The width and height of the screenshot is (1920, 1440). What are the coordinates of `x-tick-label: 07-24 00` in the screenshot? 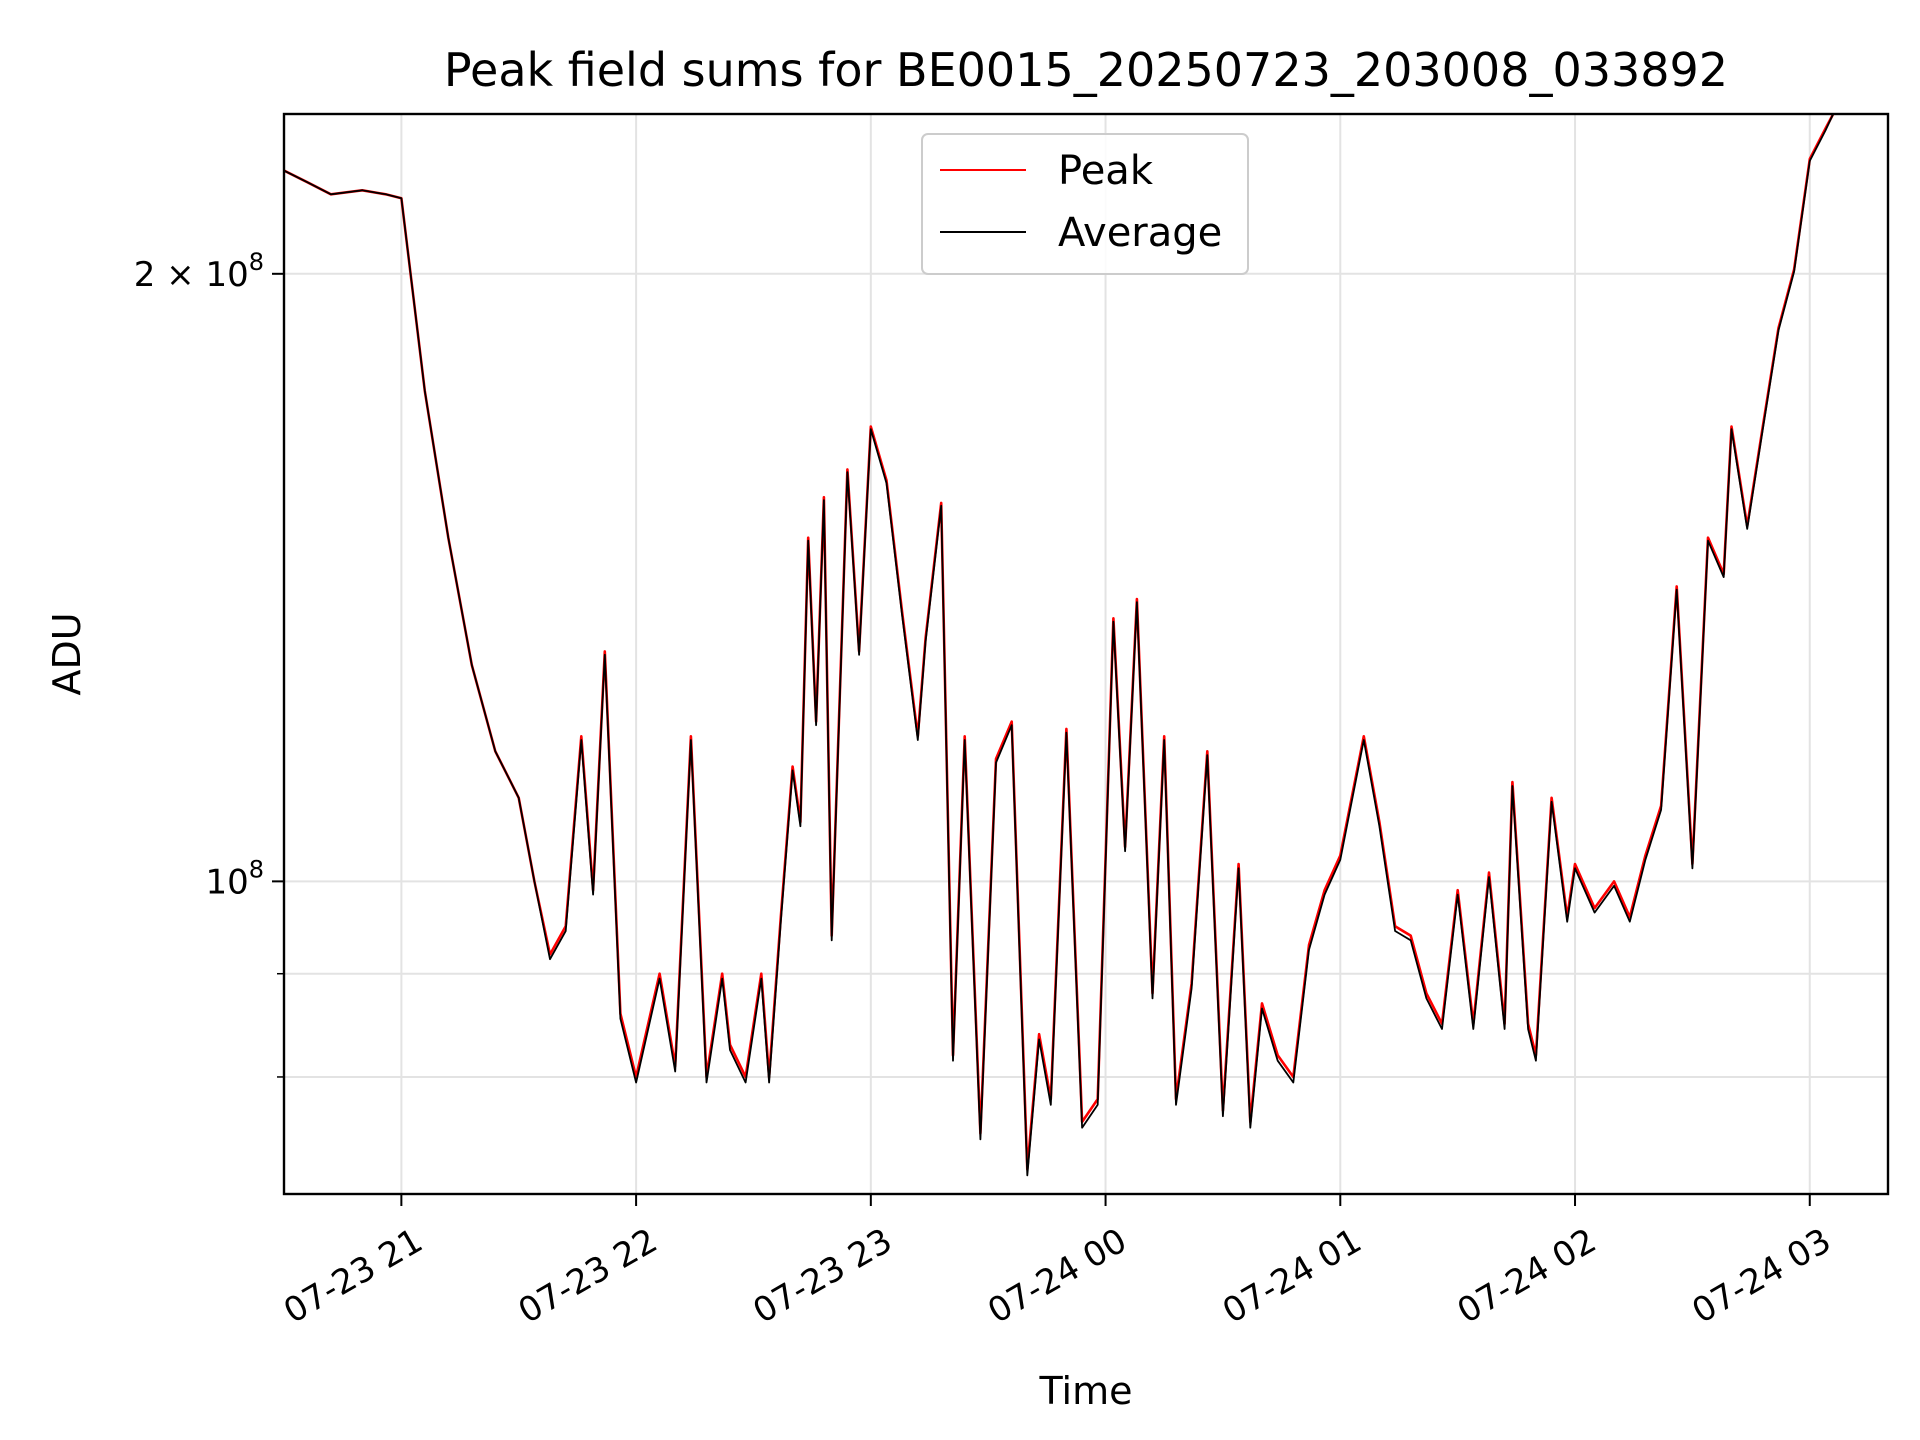 It's located at (1057, 1276).